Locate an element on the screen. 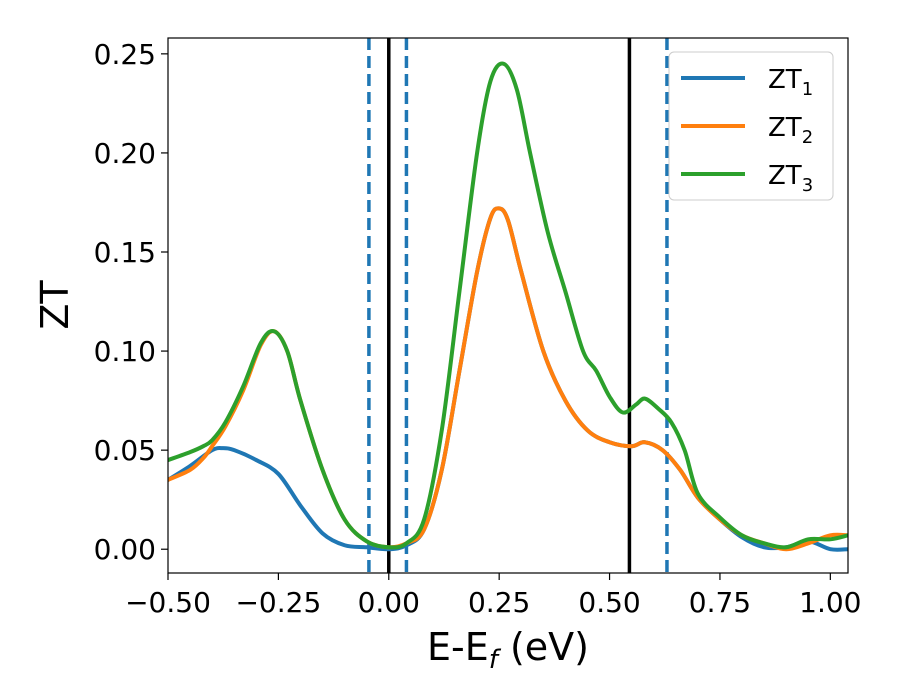 This screenshot has width=900, height=700. x-axis-title-unit: (eV) is located at coordinates (543, 647).